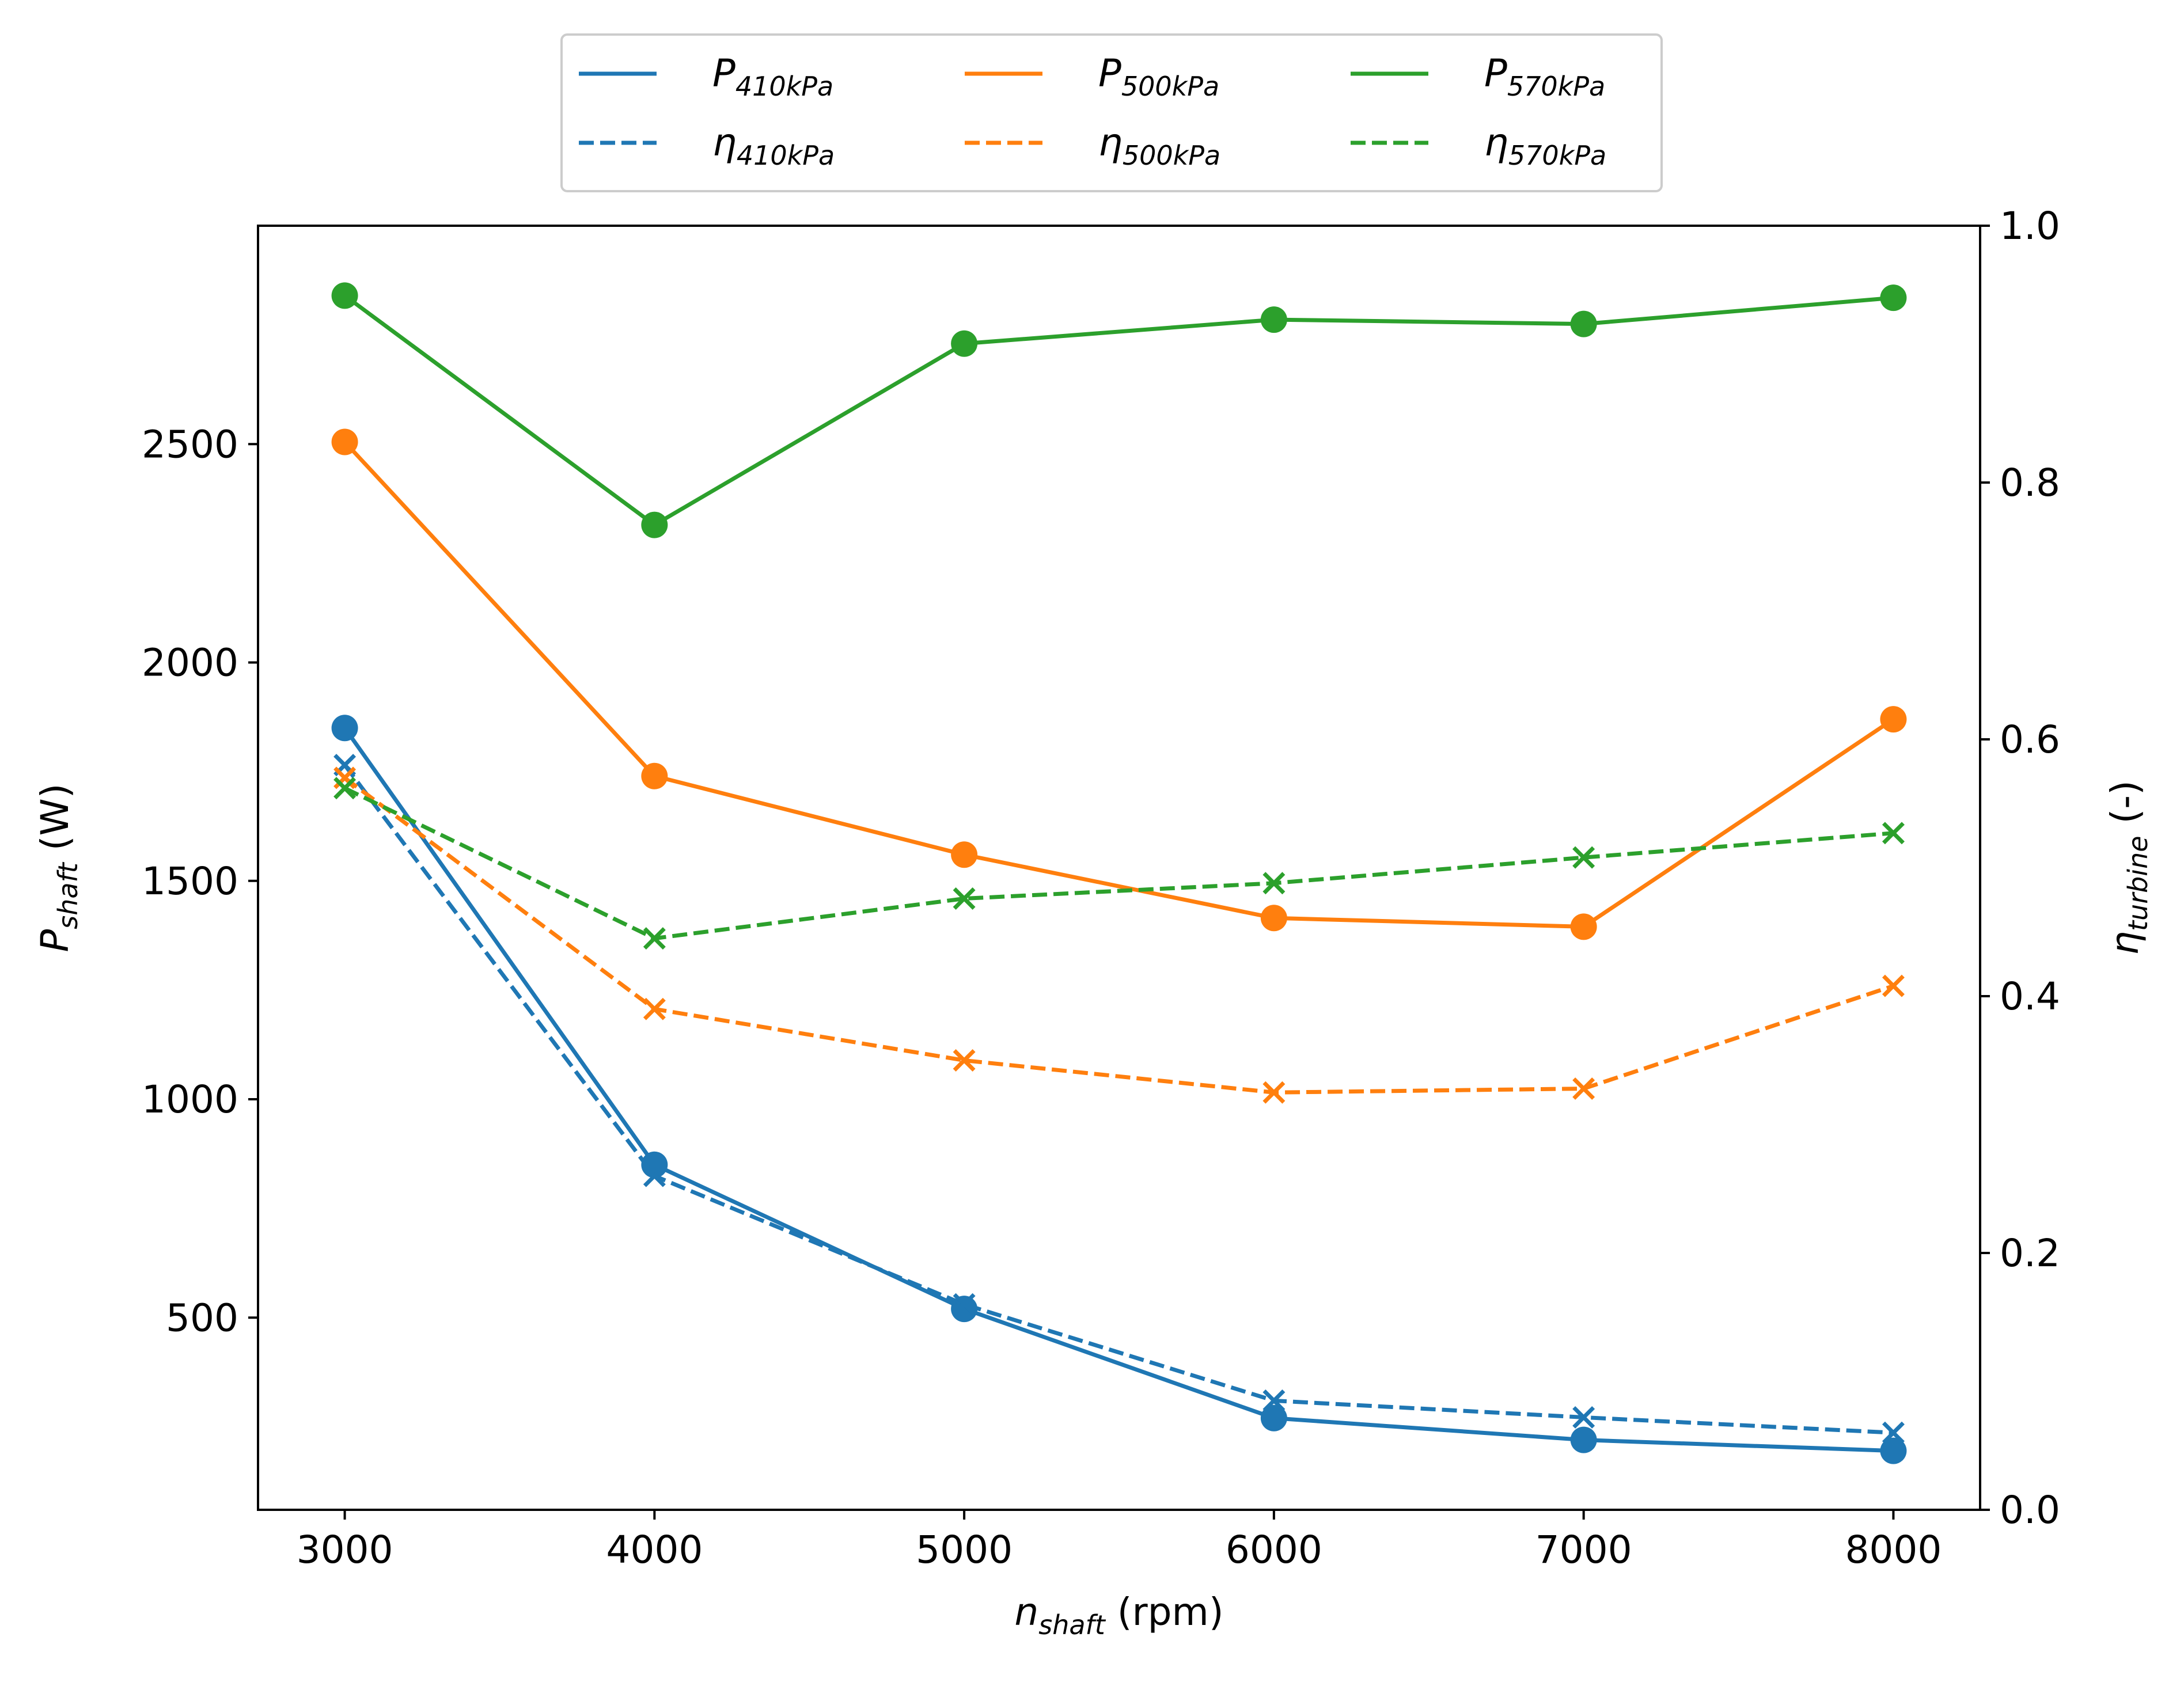 This screenshot has width=2184, height=1686. Describe the element at coordinates (1545, 145) in the screenshot. I see `legend-label: η570kPa` at that location.